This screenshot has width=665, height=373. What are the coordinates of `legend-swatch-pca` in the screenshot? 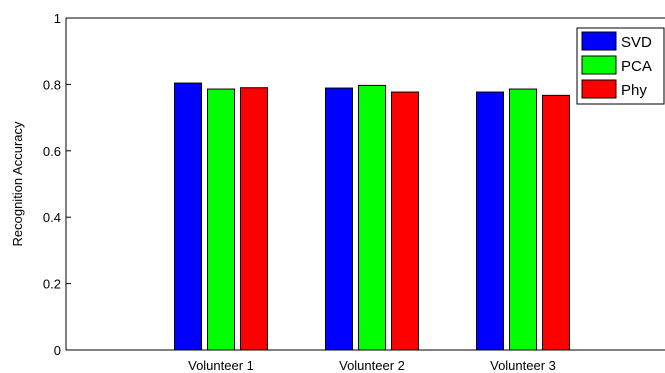 It's located at (599, 65).